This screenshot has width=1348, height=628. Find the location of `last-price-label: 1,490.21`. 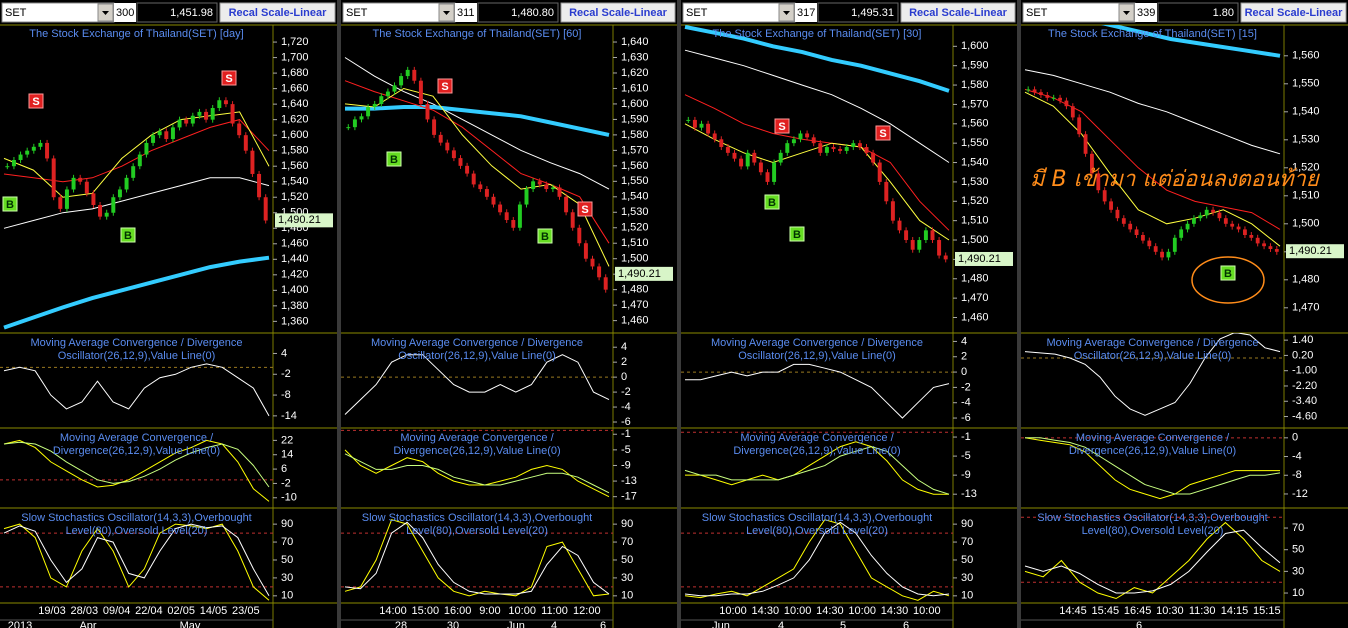

last-price-label: 1,490.21 is located at coordinates (1310, 251).